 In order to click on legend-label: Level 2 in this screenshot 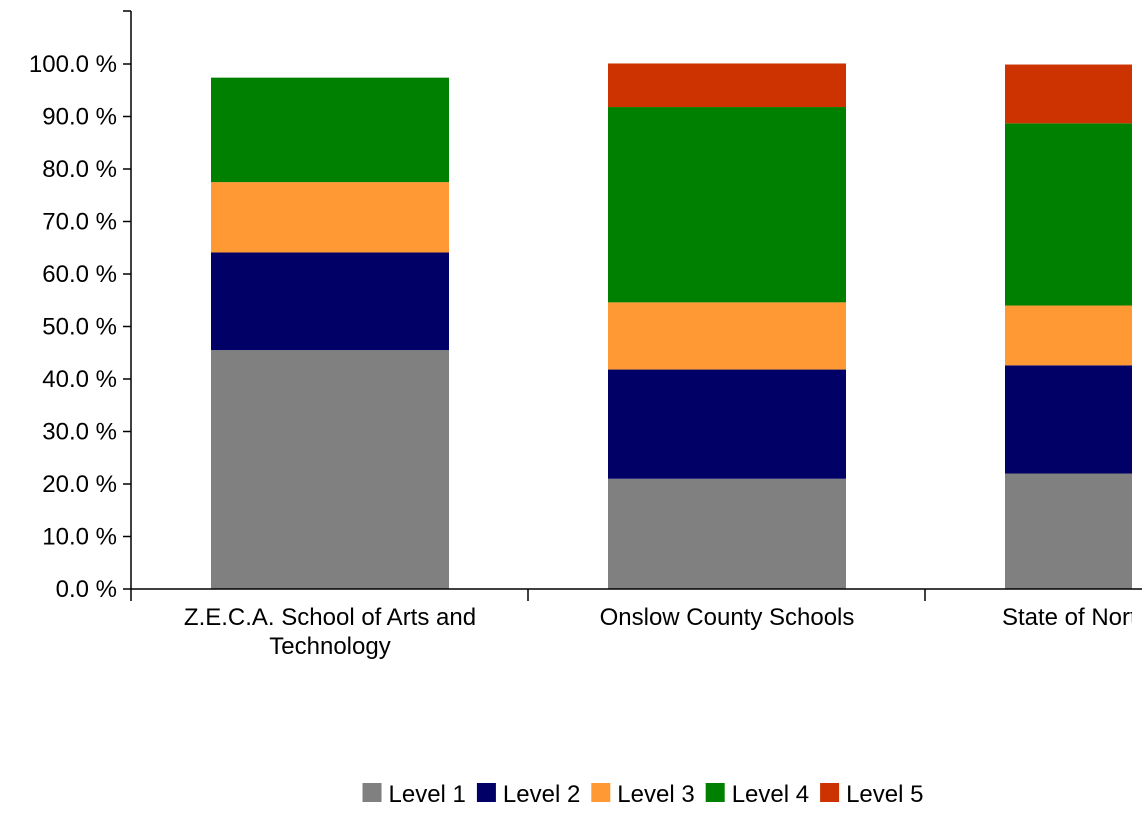, I will do `click(541, 794)`.